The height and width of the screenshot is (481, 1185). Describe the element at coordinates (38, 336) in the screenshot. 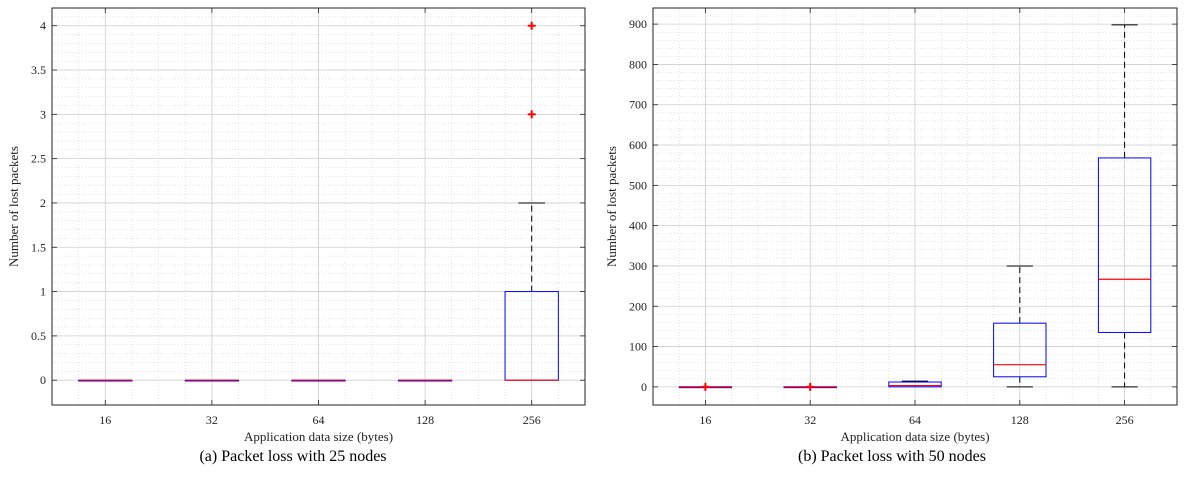

I see `y-tick-label: 0.5` at that location.